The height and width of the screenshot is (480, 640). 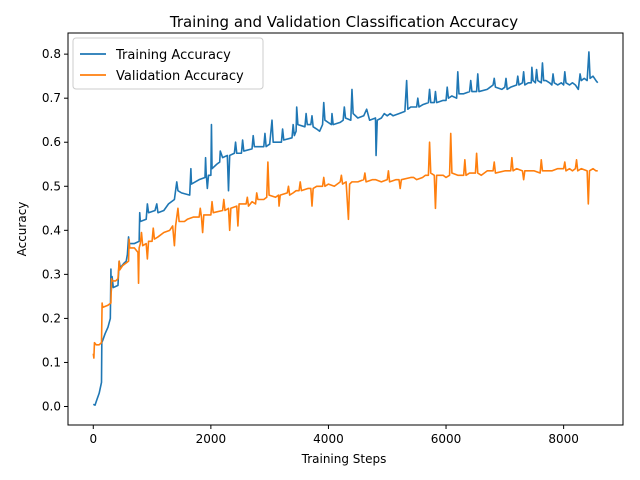 I want to click on x-axis-ticks: 0 2000 4000 6000 8000, so click(x=334, y=435).